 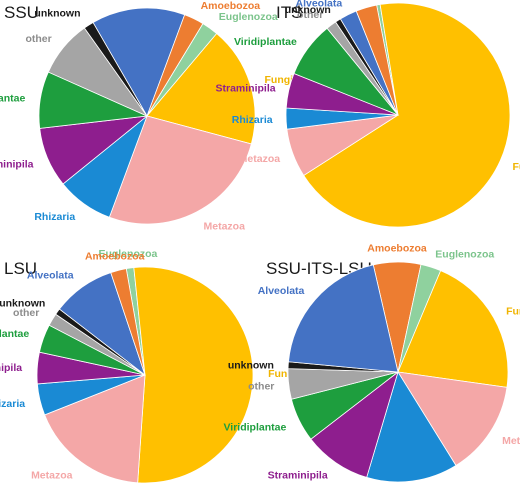 What do you see at coordinates (319, 268) in the screenshot?
I see `panel-title-ssu-its-lsu: SSU-ITS-LSU` at bounding box center [319, 268].